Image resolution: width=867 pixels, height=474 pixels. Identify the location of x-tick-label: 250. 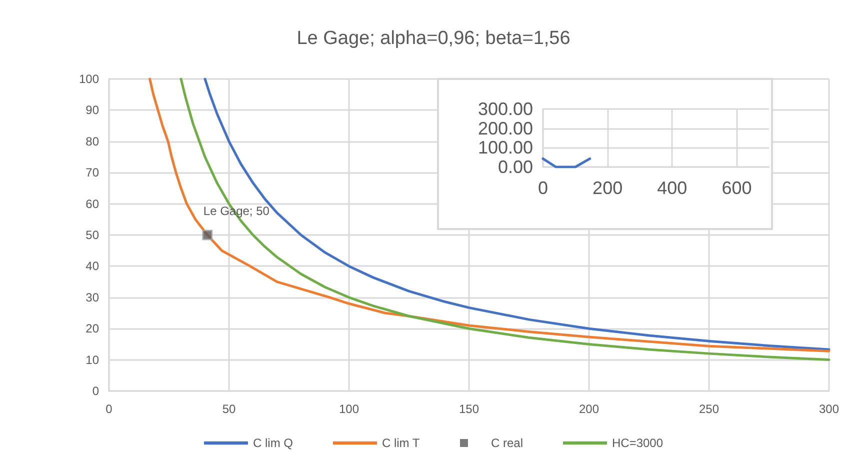
(709, 409).